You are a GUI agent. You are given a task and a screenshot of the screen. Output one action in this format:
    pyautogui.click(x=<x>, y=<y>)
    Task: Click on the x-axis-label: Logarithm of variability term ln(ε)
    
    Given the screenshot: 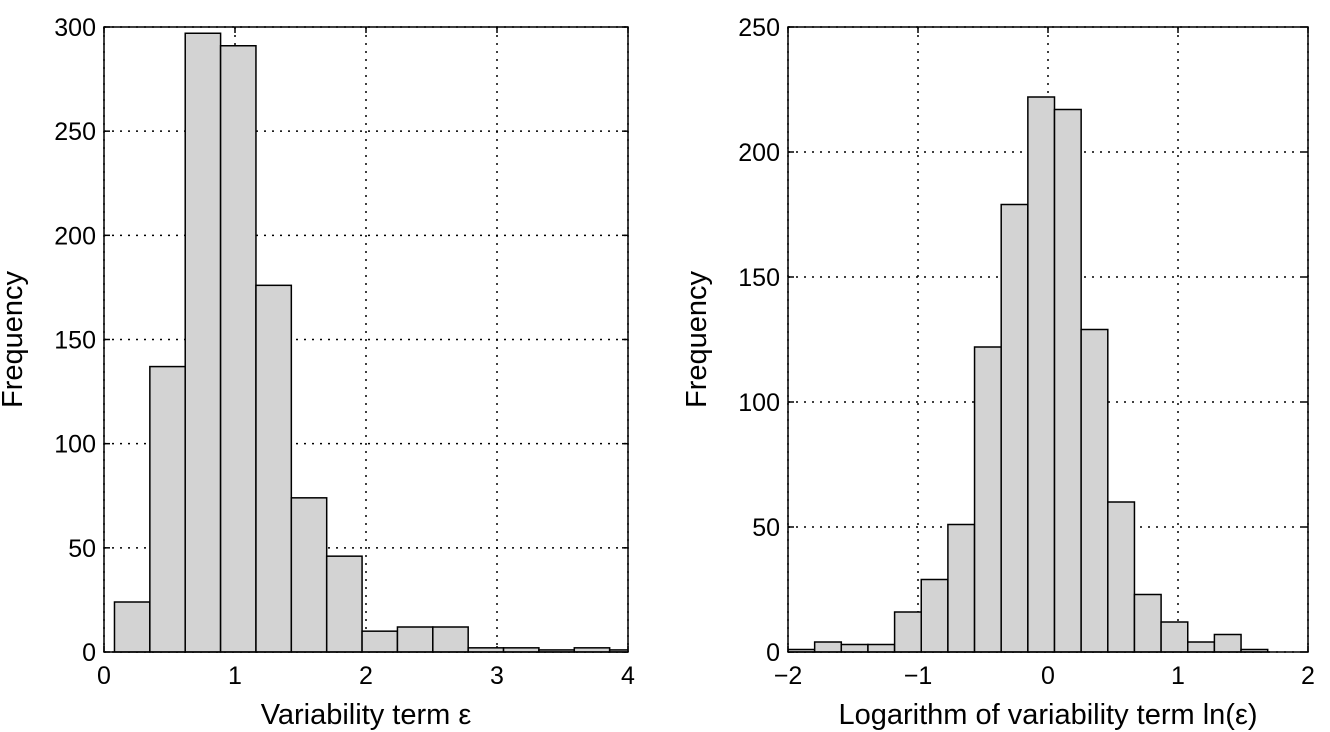 What is the action you would take?
    pyautogui.click(x=1047, y=715)
    